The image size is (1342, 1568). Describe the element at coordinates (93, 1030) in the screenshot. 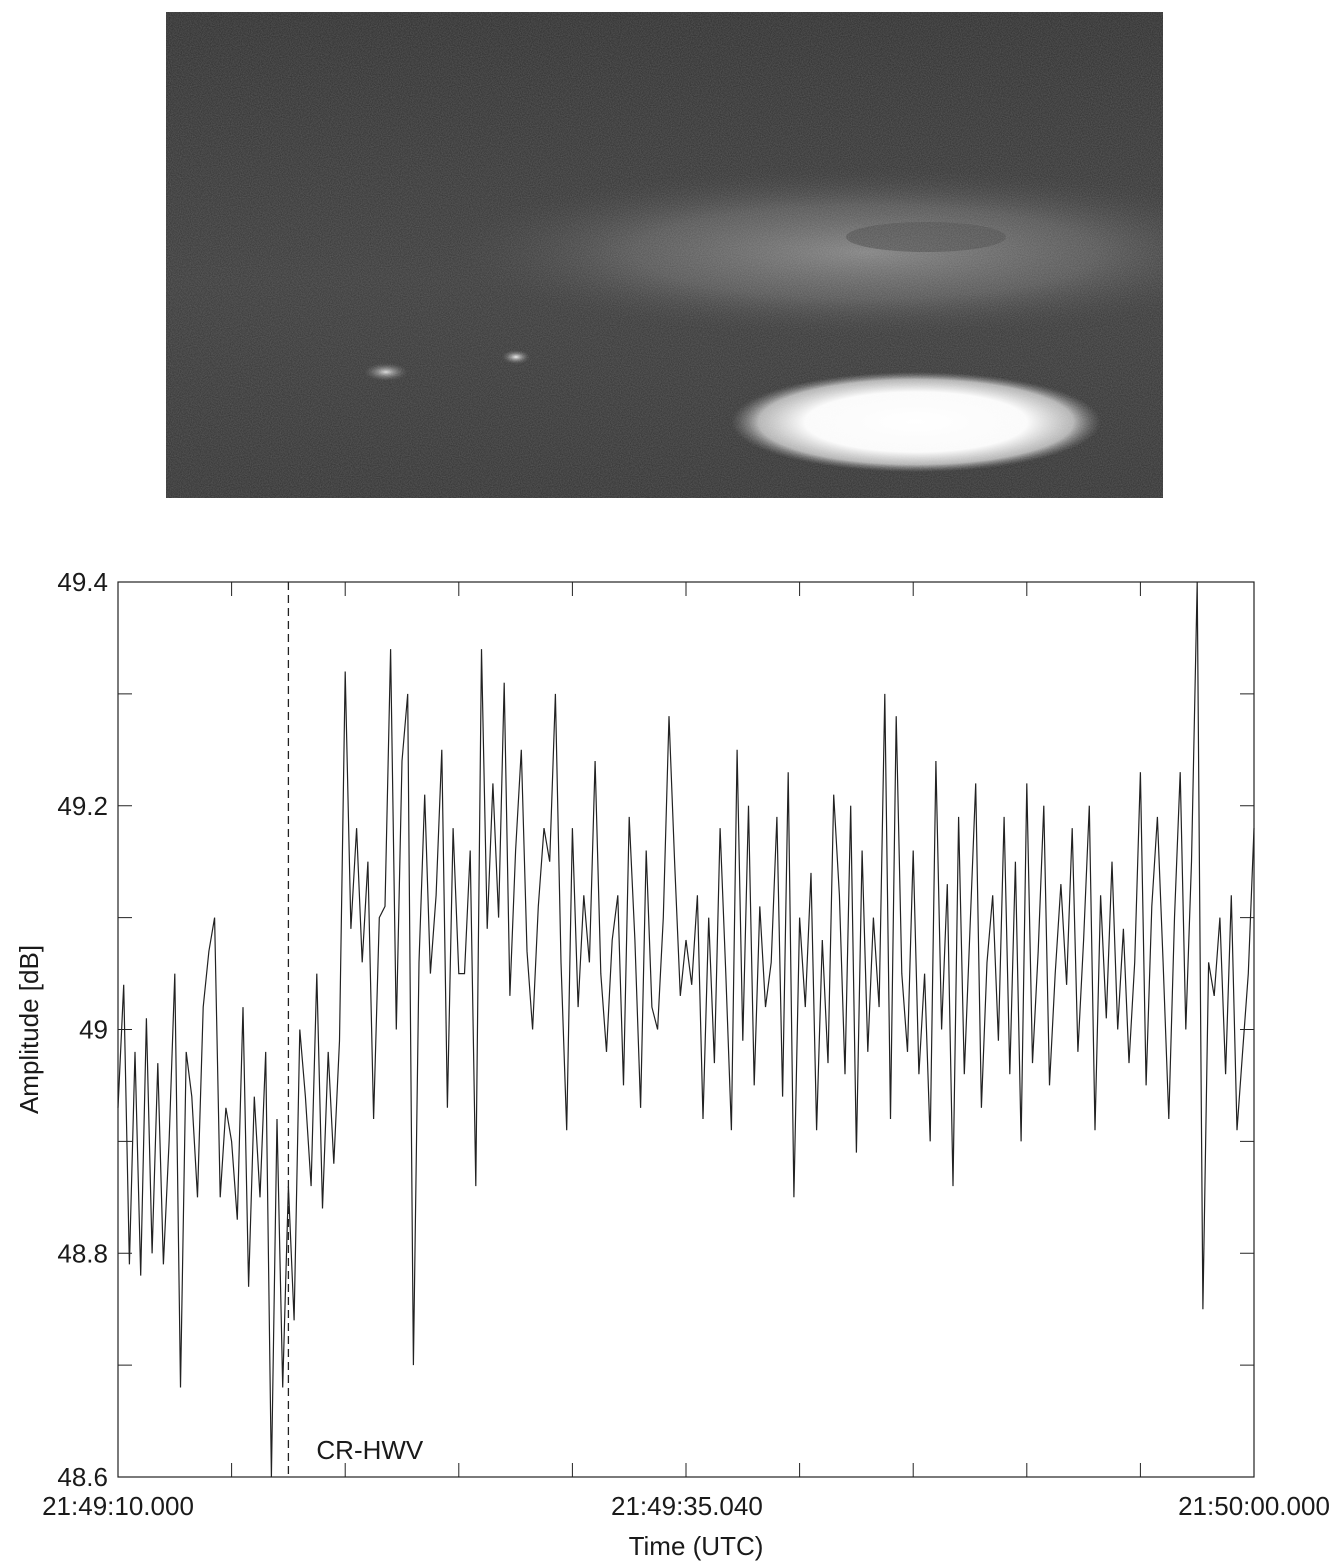

I see `y-tick-label: 49` at that location.